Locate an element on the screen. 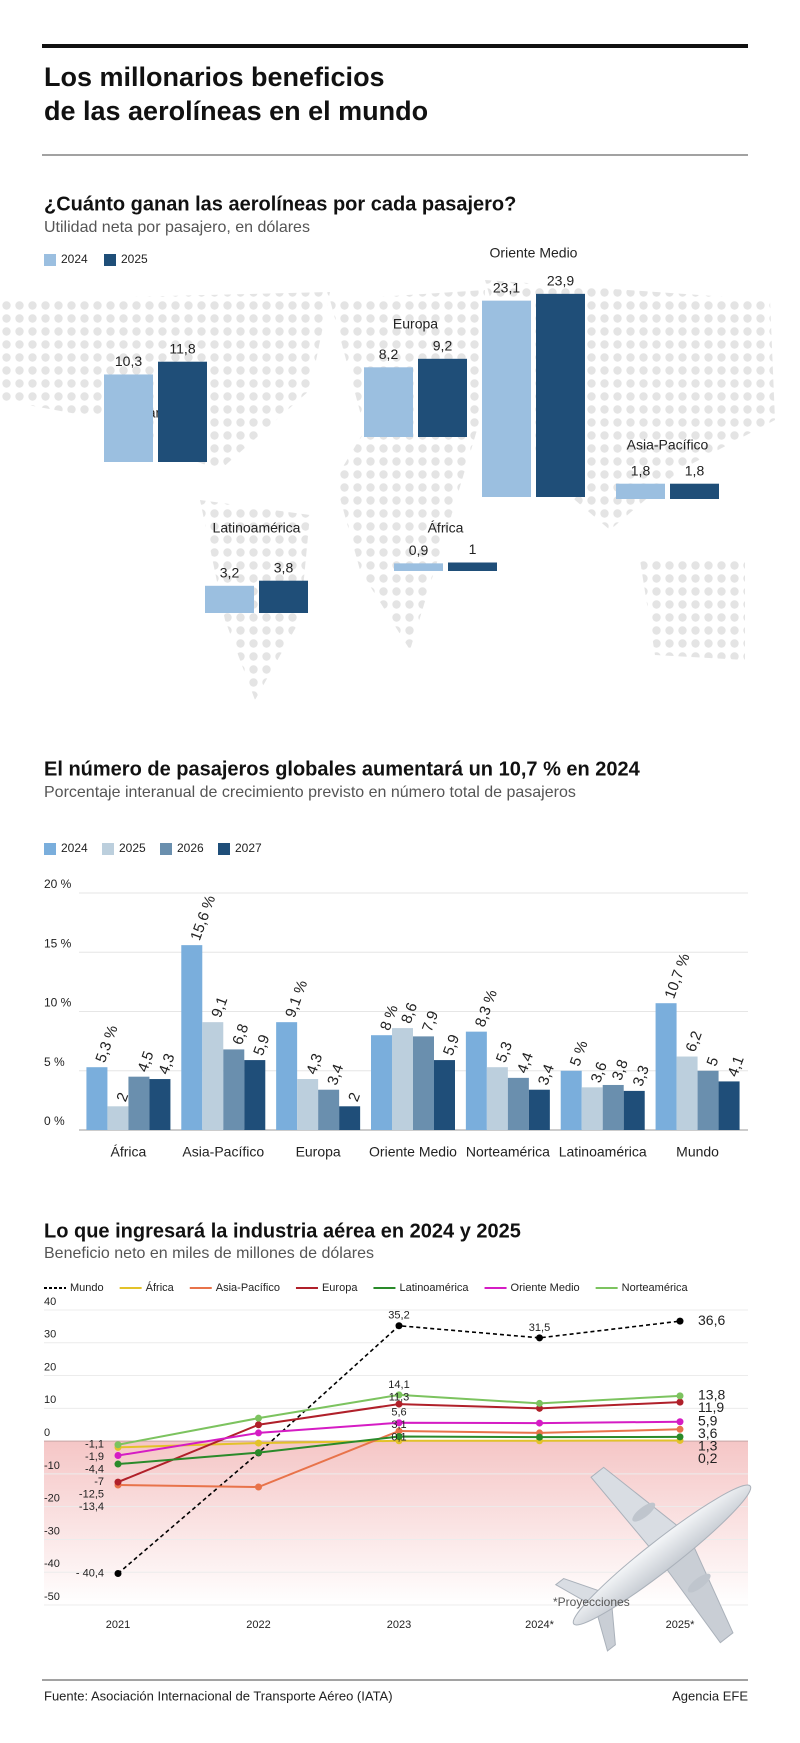  value-label: 5 is located at coordinates (713, 1062).